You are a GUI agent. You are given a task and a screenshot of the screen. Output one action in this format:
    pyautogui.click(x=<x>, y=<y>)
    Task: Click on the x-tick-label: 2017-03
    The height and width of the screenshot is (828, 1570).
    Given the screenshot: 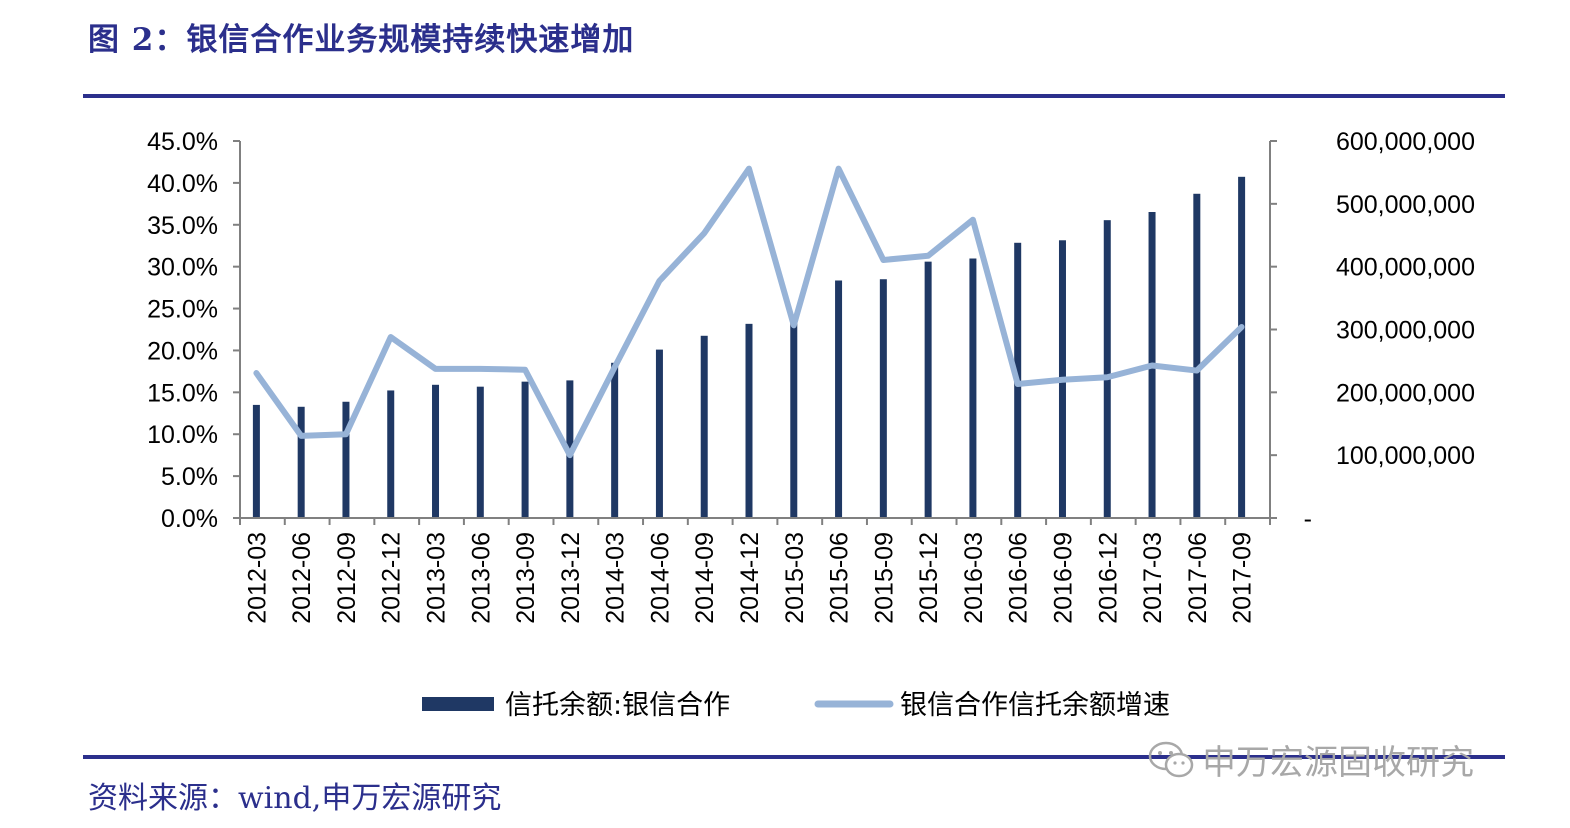 What is the action you would take?
    pyautogui.click(x=1153, y=578)
    